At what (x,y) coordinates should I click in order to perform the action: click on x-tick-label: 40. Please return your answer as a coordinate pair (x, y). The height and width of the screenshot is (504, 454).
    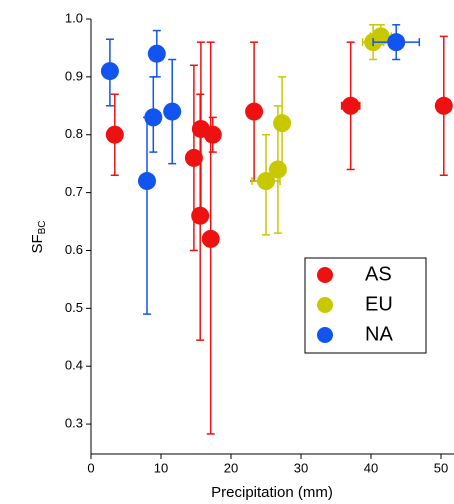
    Looking at the image, I should click on (371, 467).